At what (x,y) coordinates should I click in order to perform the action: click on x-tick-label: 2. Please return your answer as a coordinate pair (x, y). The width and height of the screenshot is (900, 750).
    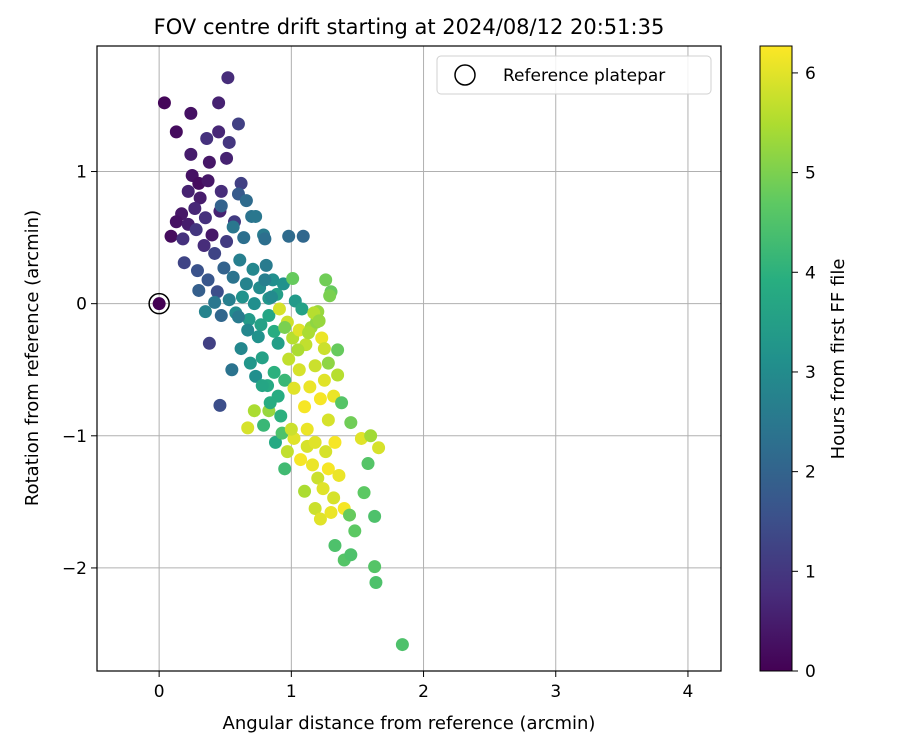
    Looking at the image, I should click on (423, 692).